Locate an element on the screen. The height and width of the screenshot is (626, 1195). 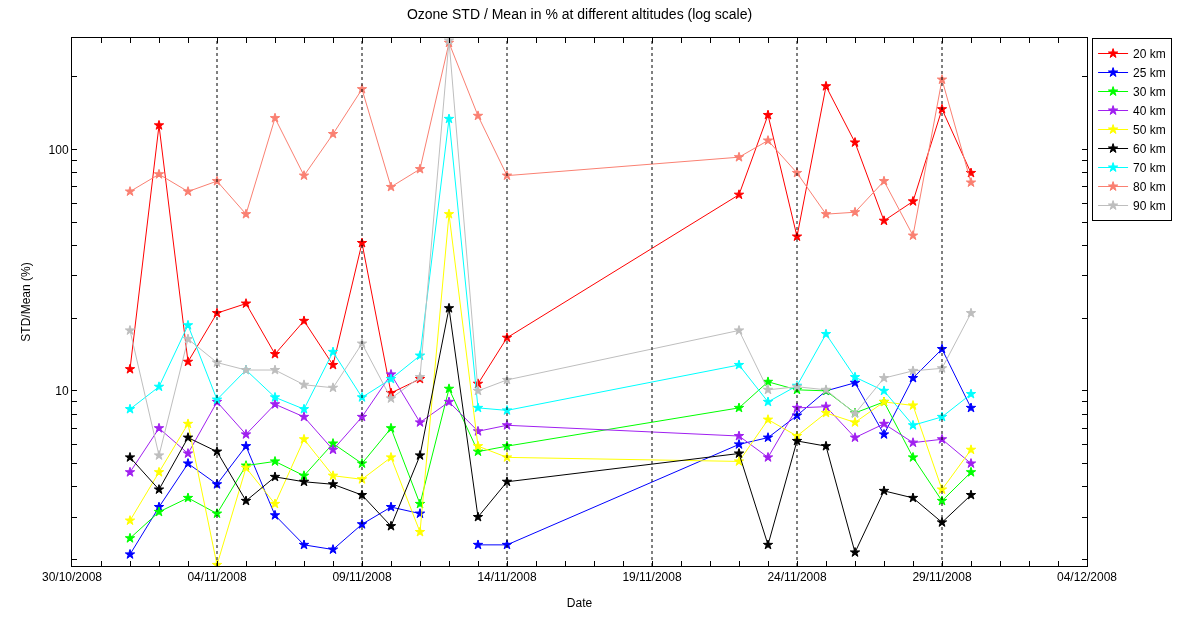
chart-title: Ozone STD / Mean in % at different altitudes (log scale) is located at coordinates (579, 14).